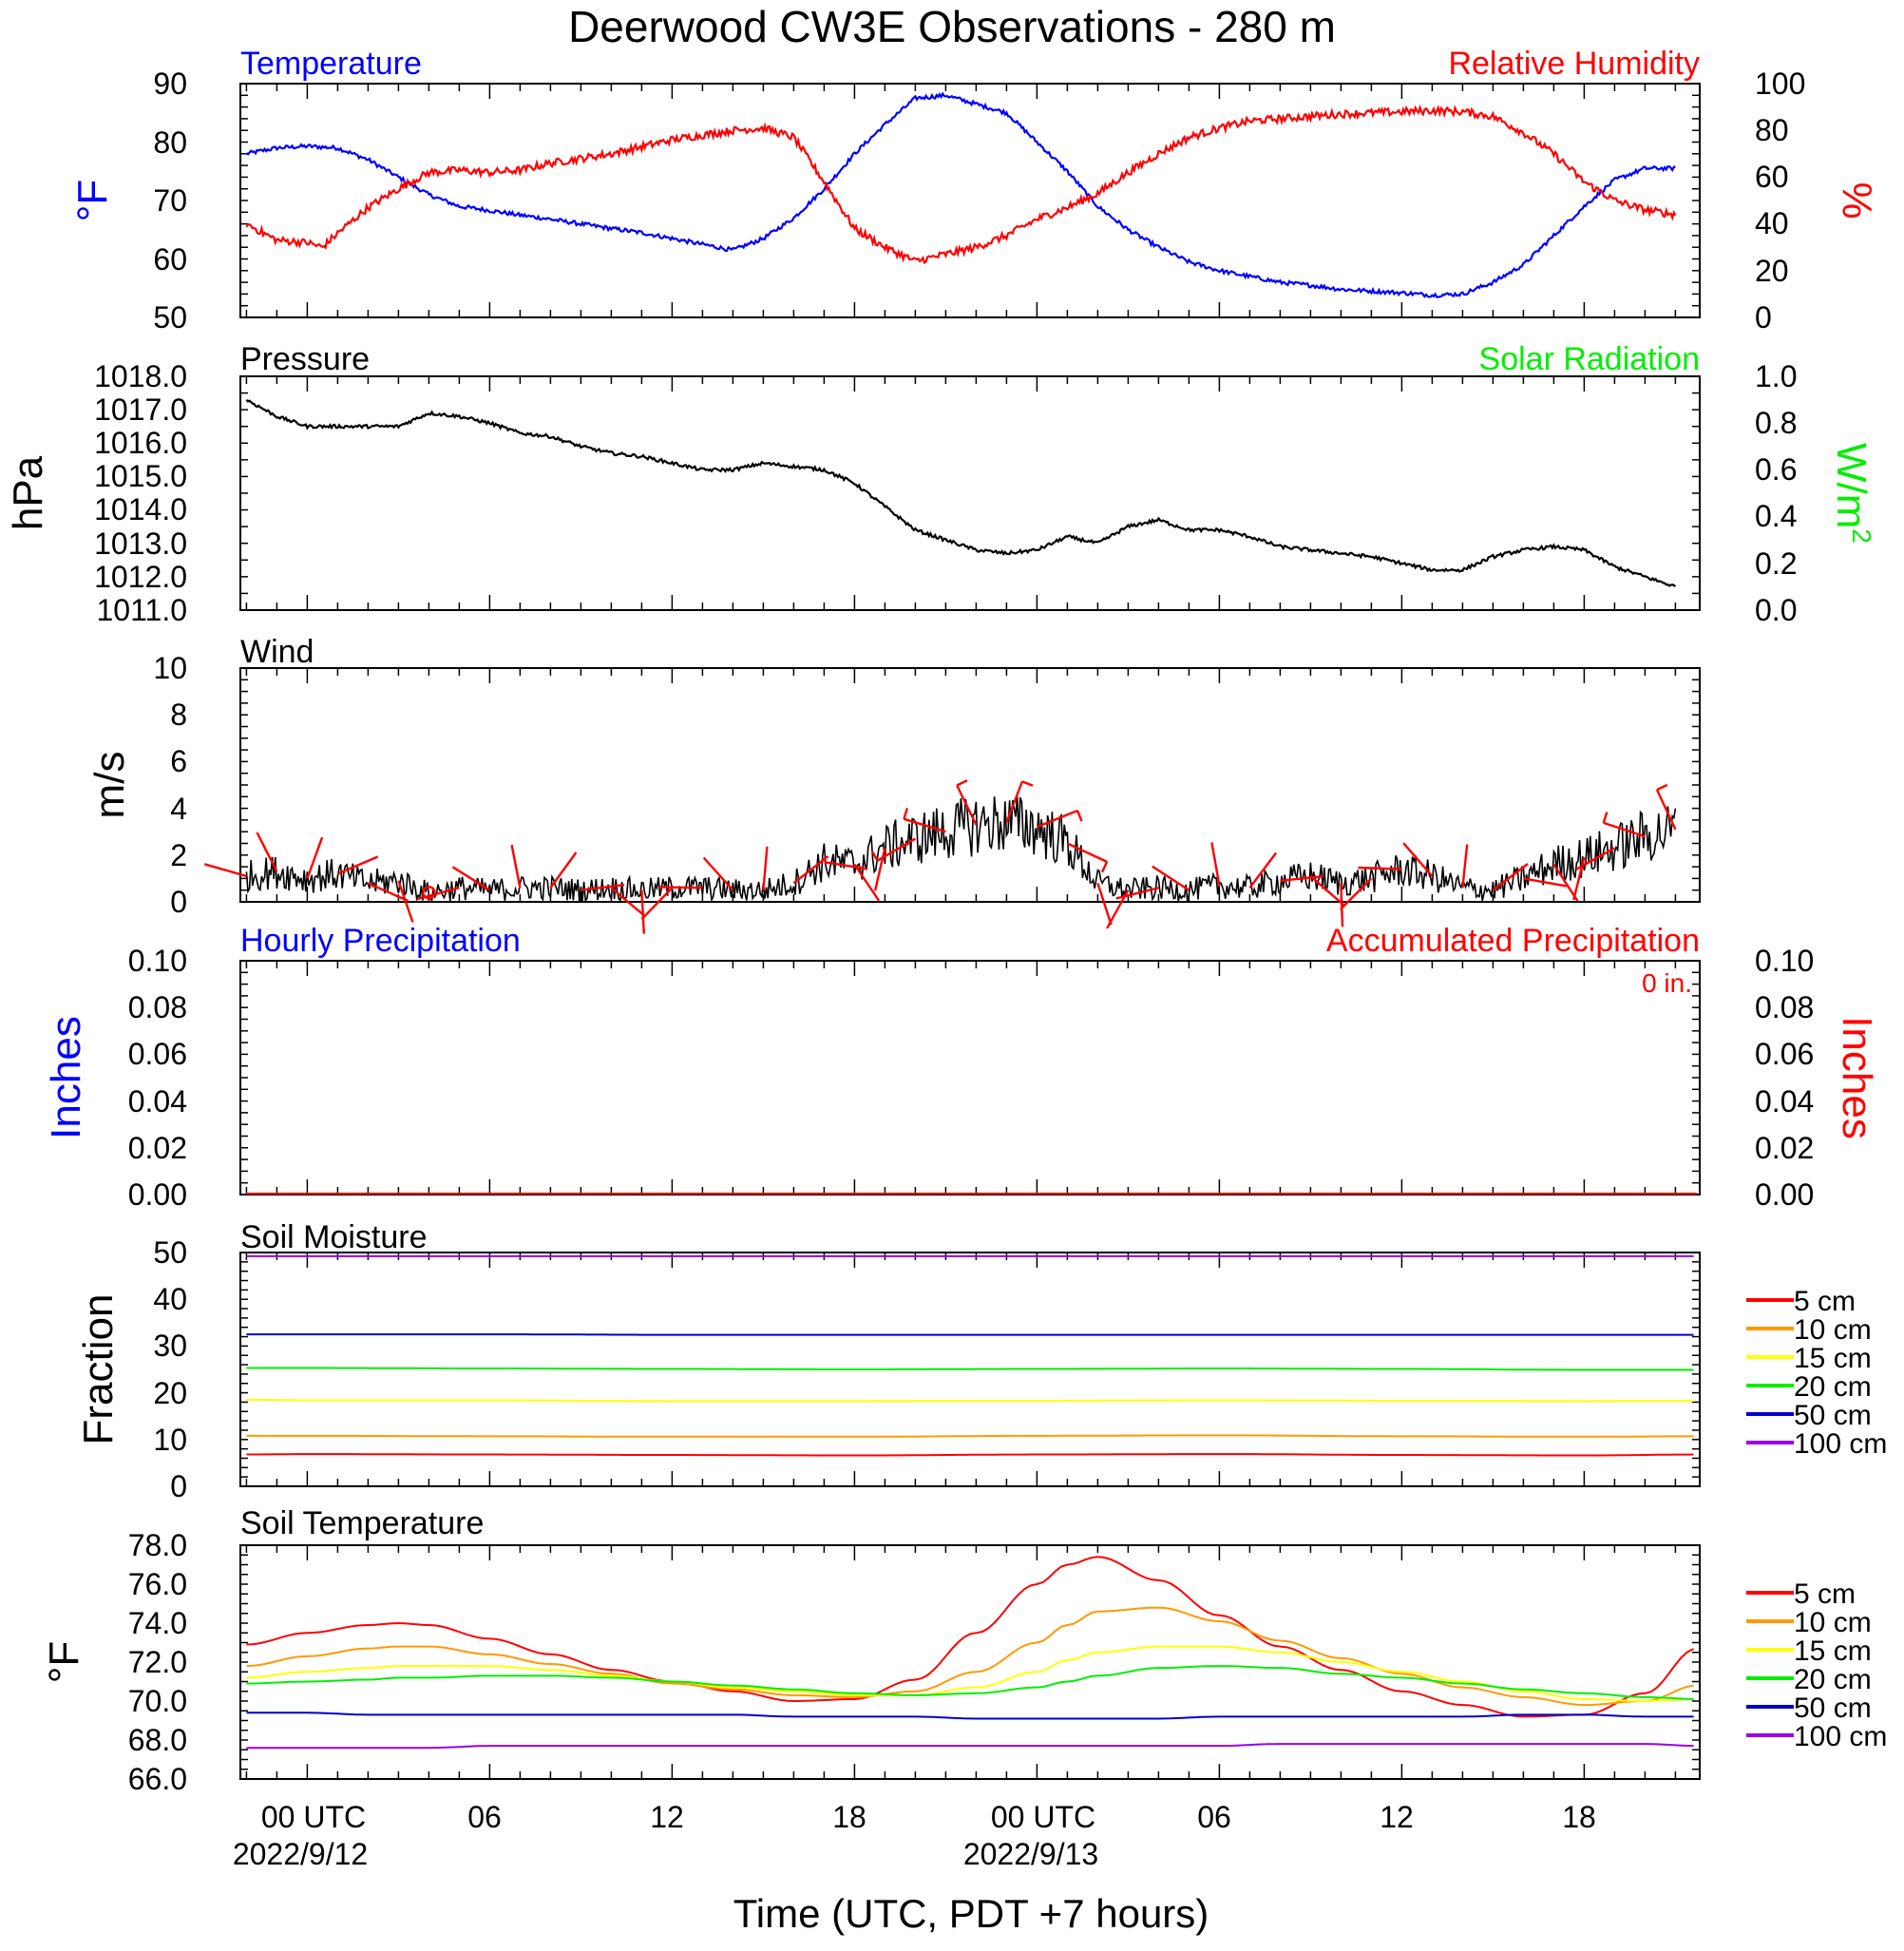 The width and height of the screenshot is (1904, 1951). What do you see at coordinates (157, 1701) in the screenshot?
I see `y-tick-label: 70.0` at bounding box center [157, 1701].